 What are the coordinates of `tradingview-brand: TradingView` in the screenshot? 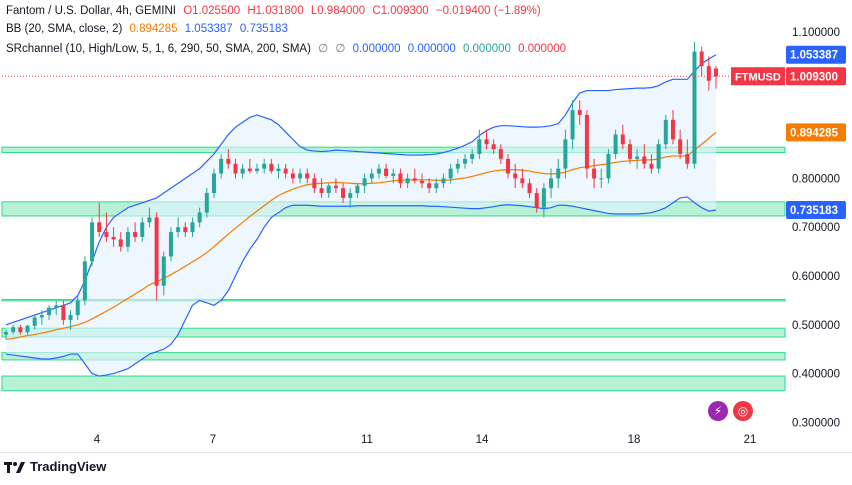 It's located at (55, 466).